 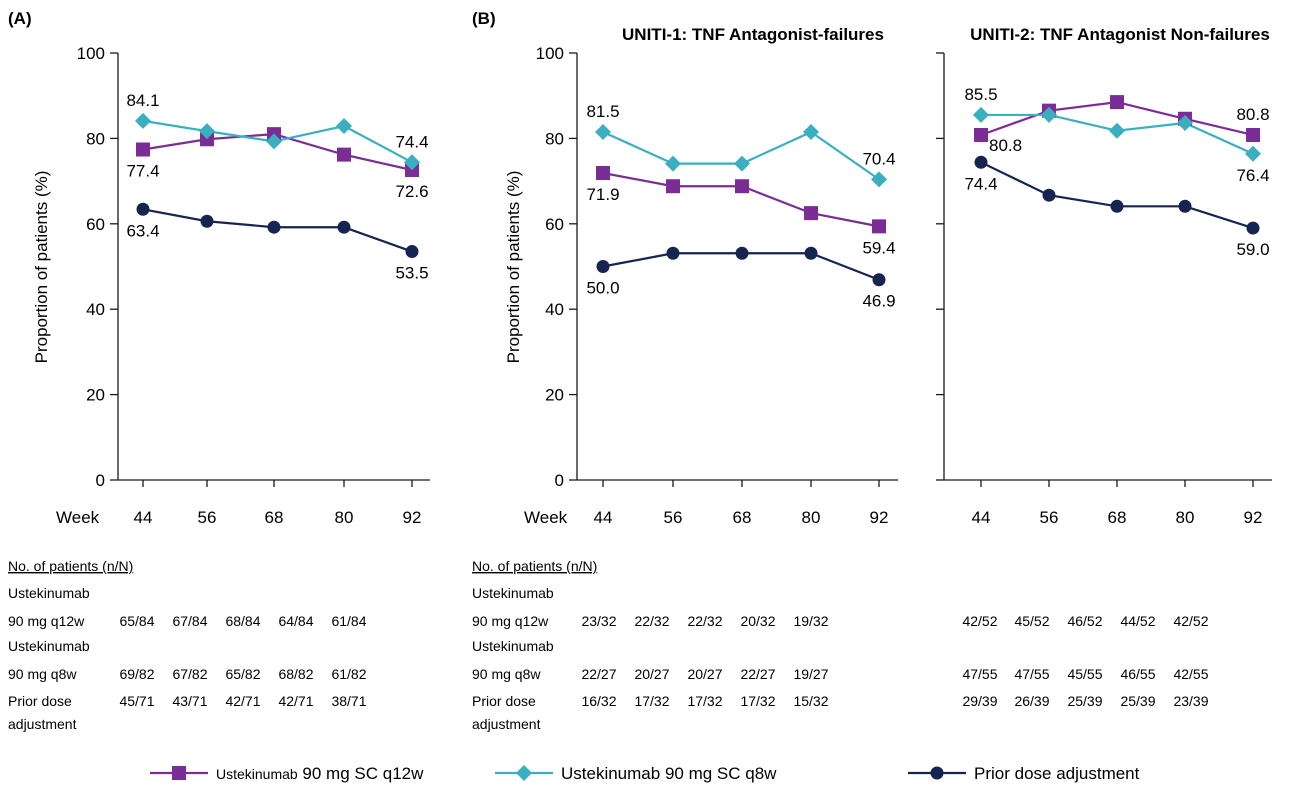 I want to click on uniti1-x-tick-label: 68, so click(x=742, y=517).